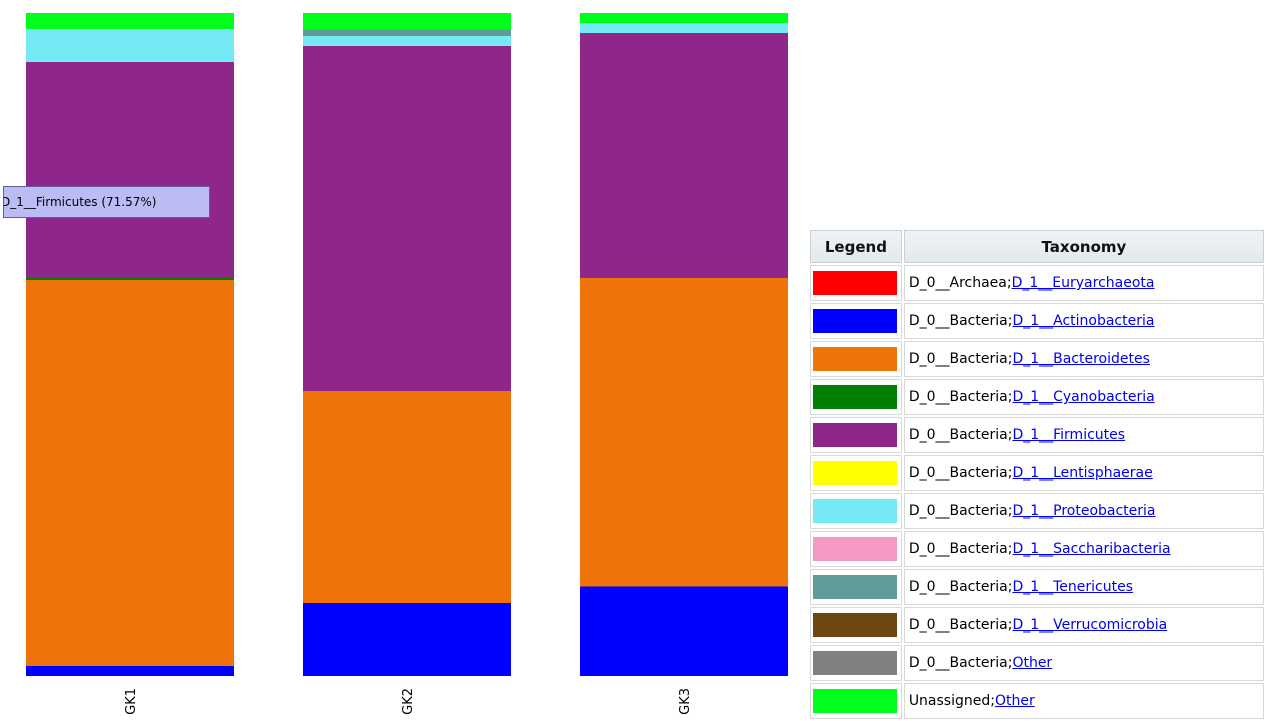  I want to click on legend-taxonomy-cell: D_0__Bacteria;D_1__Proteobacteria, so click(1083, 511).